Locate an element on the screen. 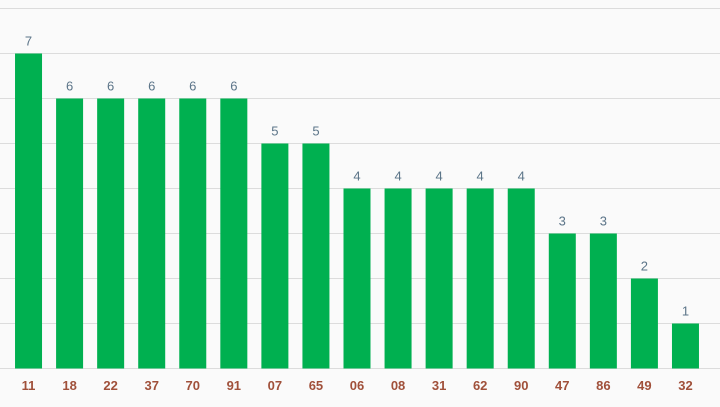 The width and height of the screenshot is (720, 407). data-label-08: 4 is located at coordinates (397, 176).